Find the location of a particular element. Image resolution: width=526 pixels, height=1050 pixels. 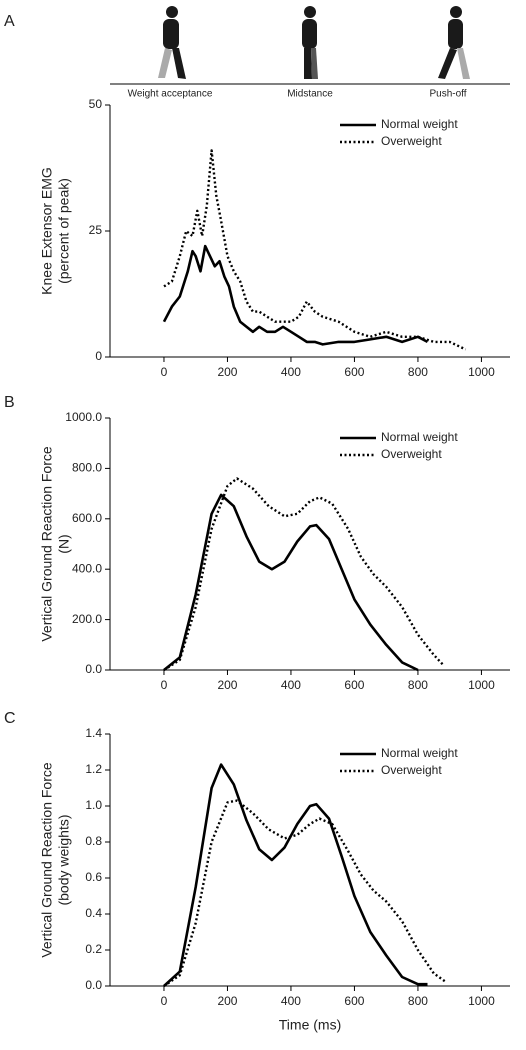

y-axis-label: Knee Extensor EMG is located at coordinates (47, 231).